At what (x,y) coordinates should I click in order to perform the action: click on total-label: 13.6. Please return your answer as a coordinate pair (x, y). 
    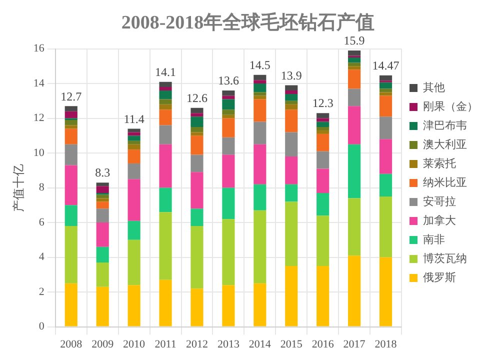
    Looking at the image, I should click on (228, 81).